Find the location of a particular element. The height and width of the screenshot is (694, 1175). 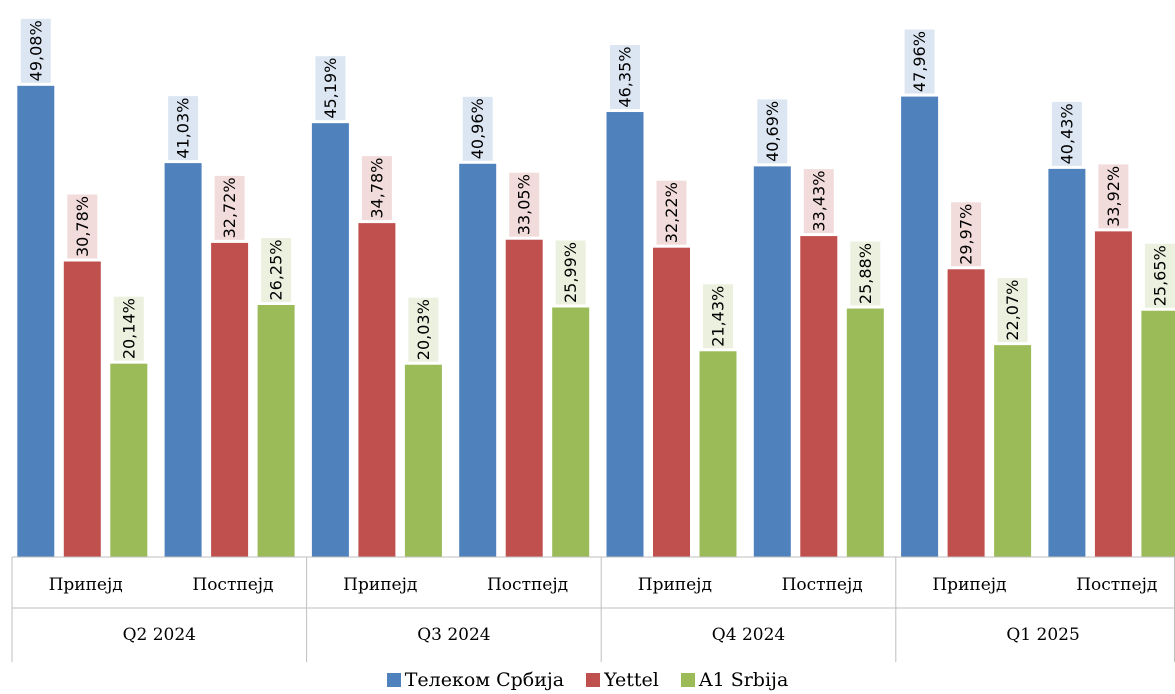

legend-item-yettel: Yettel is located at coordinates (622, 680).